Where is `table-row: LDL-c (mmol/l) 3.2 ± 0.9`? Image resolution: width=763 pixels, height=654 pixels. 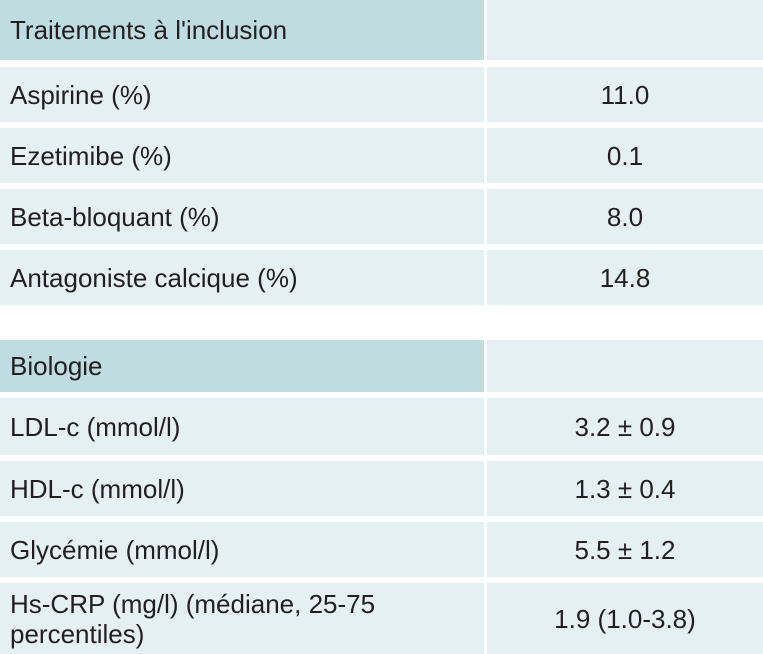
table-row: LDL-c (mmol/l) 3.2 ± 0.9 is located at coordinates (381, 426).